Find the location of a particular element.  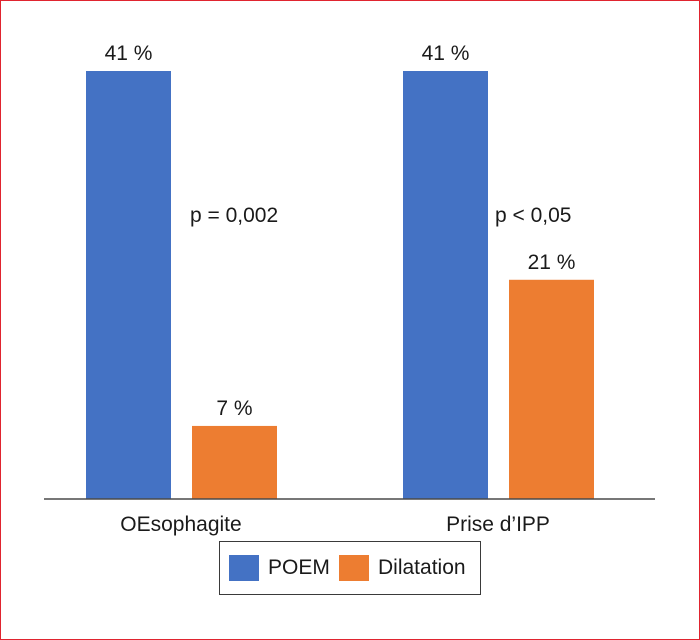

bar-poem-oesophagite is located at coordinates (128, 285).